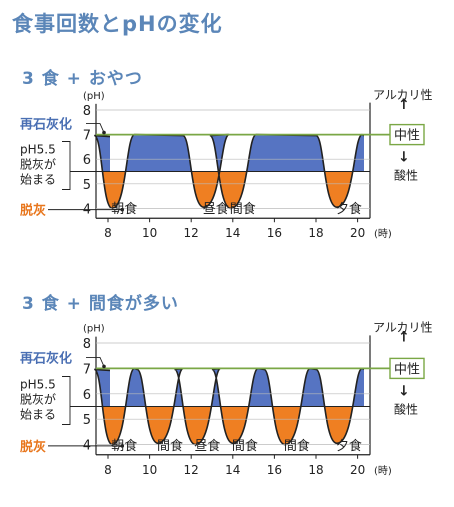  I want to click on panel1-threshold-label-3: 始まる, so click(38, 415).